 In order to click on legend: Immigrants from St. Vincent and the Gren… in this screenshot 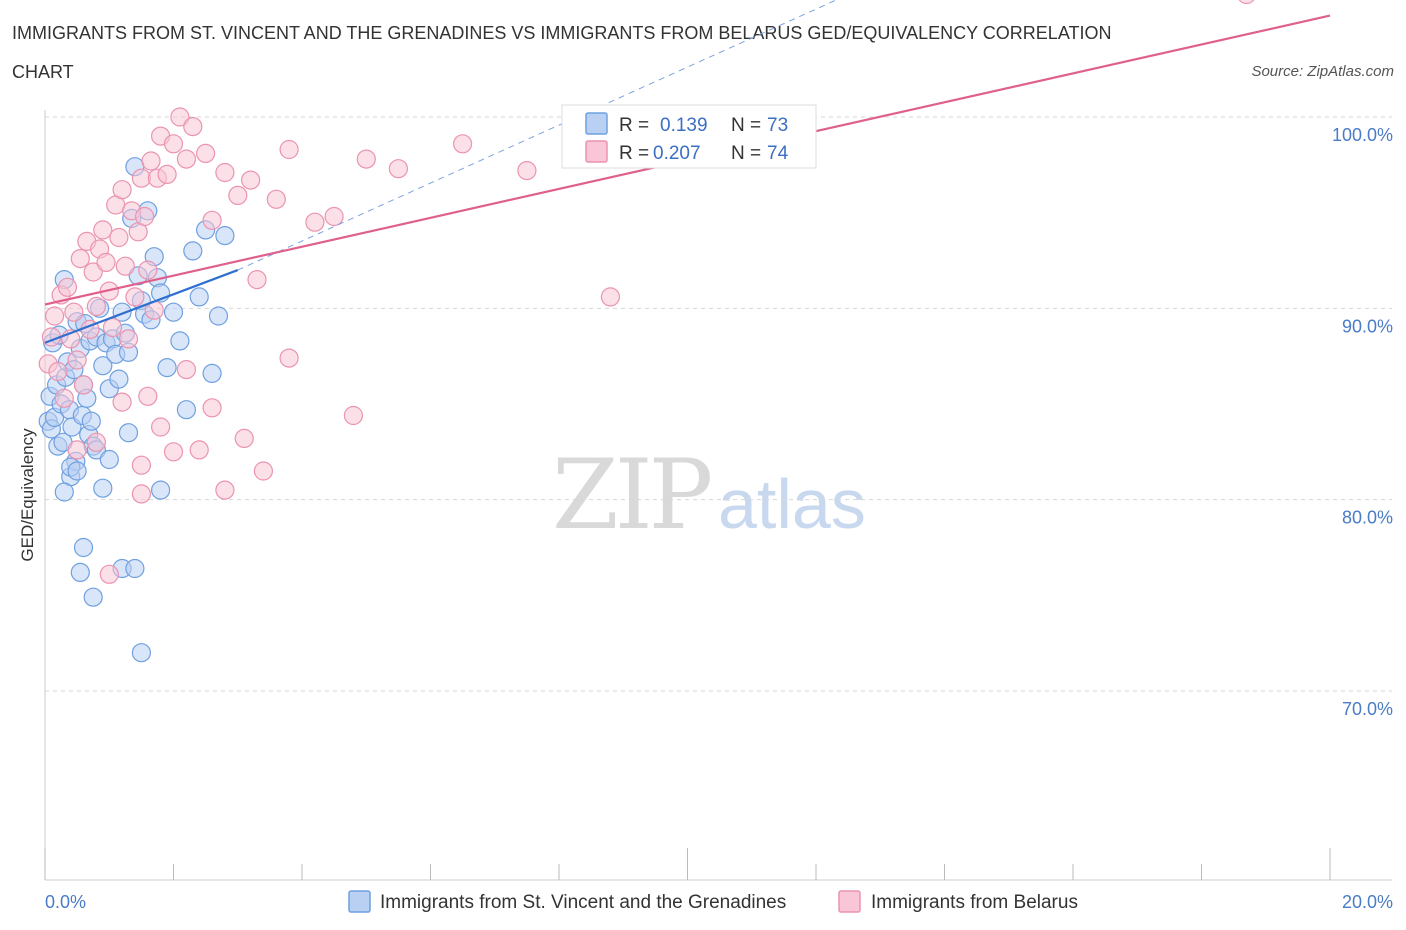, I will do `click(713, 901)`.